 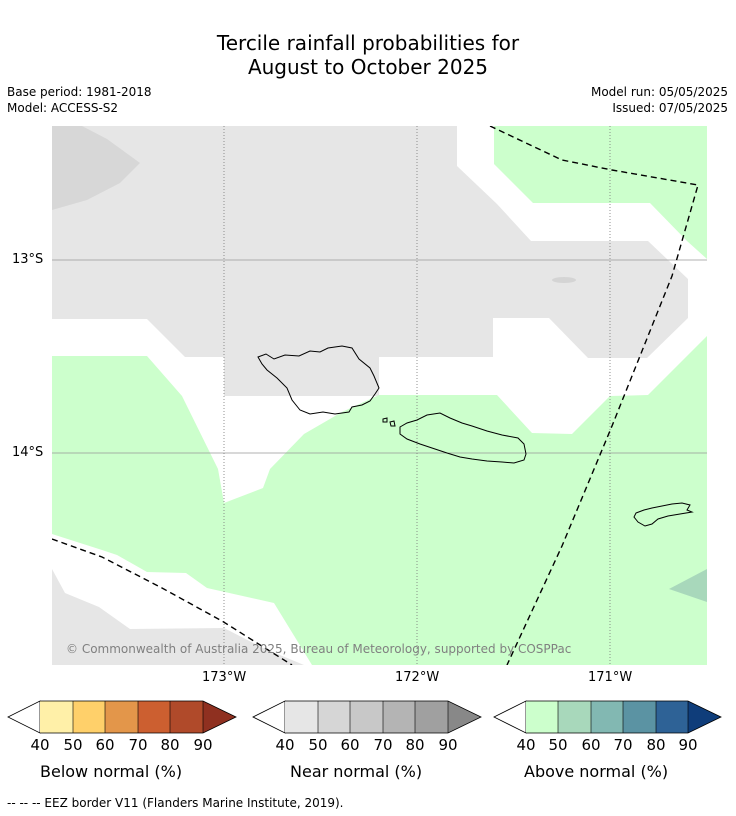 I want to click on above-tick-40: 40, so click(x=526, y=745).